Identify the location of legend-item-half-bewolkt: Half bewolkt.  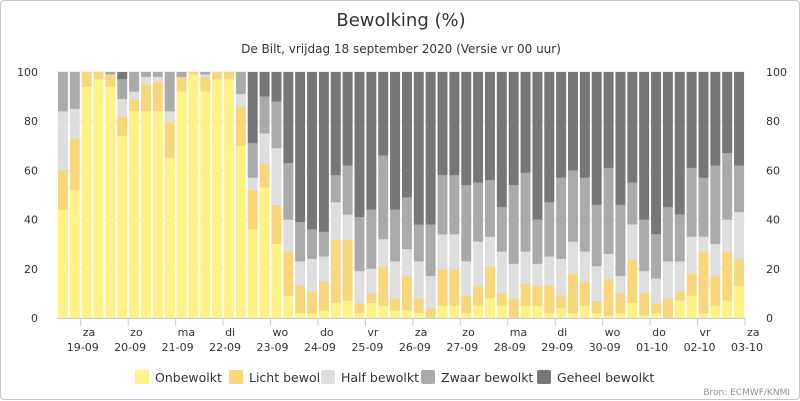
(370, 377).